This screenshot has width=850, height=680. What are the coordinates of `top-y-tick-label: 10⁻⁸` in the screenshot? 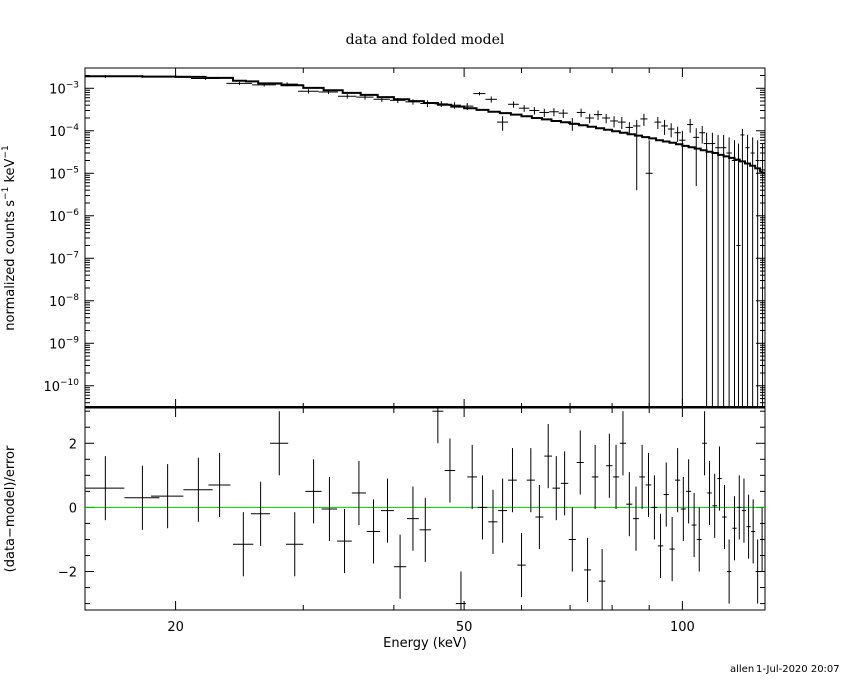 It's located at (64, 301).